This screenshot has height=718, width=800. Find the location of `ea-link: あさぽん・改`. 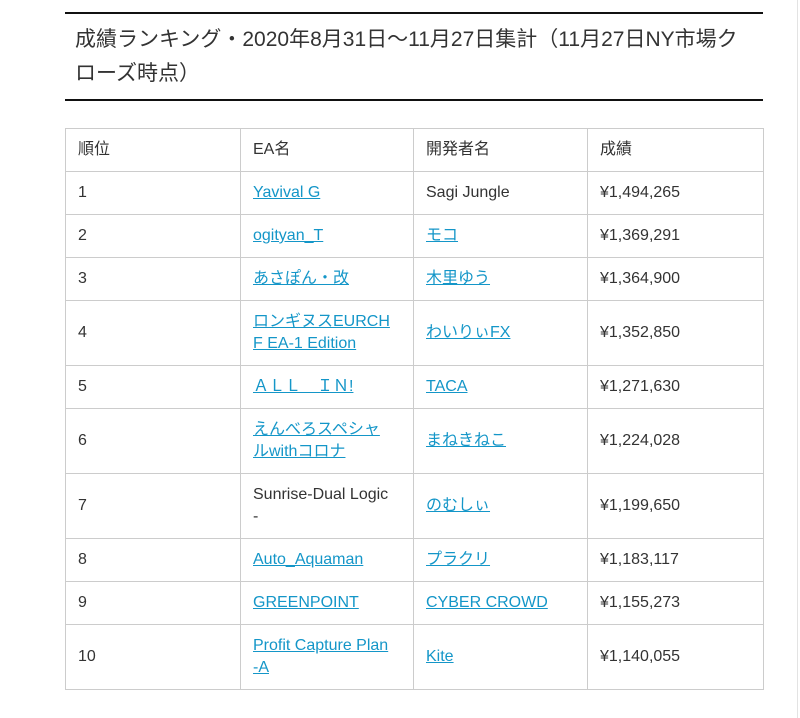

ea-link: あさぽん・改 is located at coordinates (301, 278).